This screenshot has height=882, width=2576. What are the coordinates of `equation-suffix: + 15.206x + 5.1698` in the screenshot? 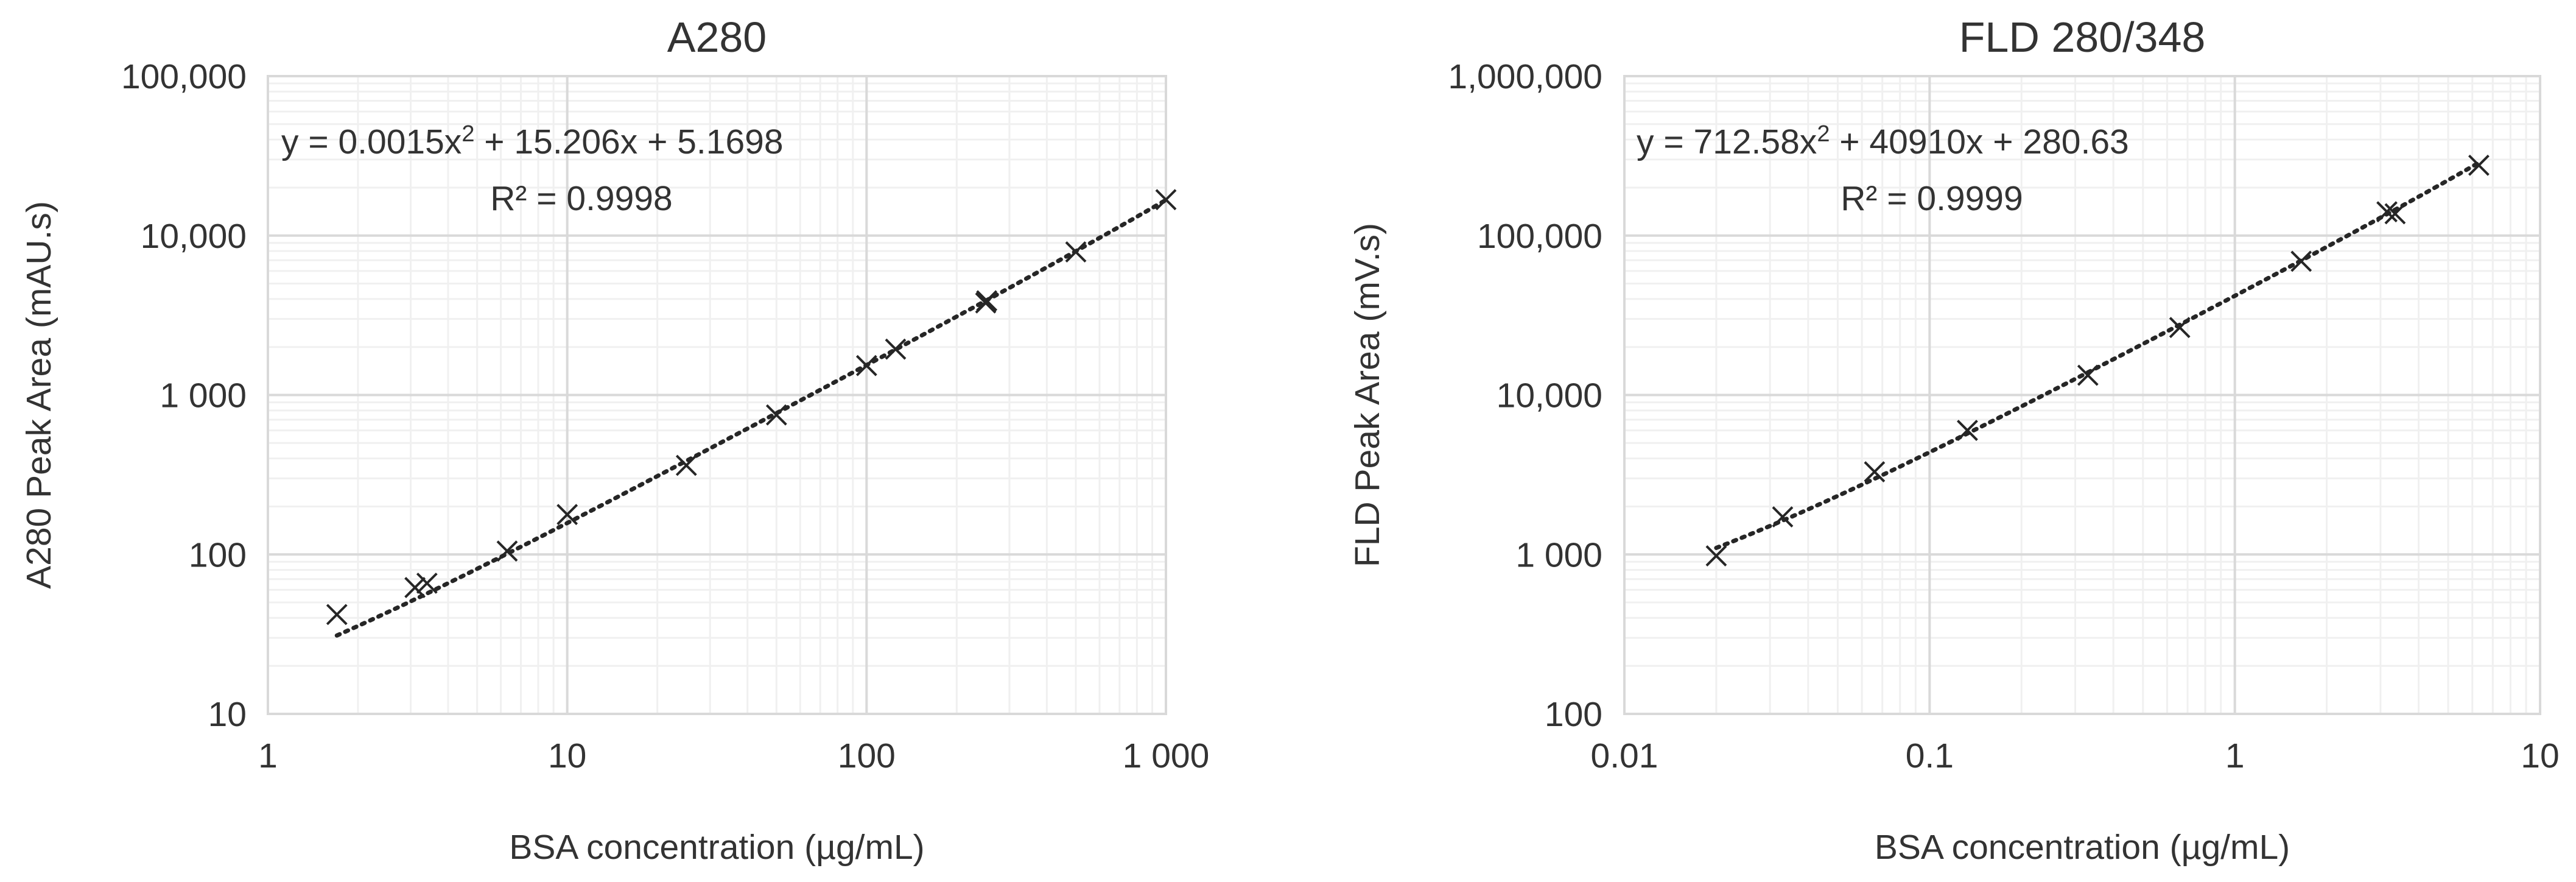 It's located at (629, 141).